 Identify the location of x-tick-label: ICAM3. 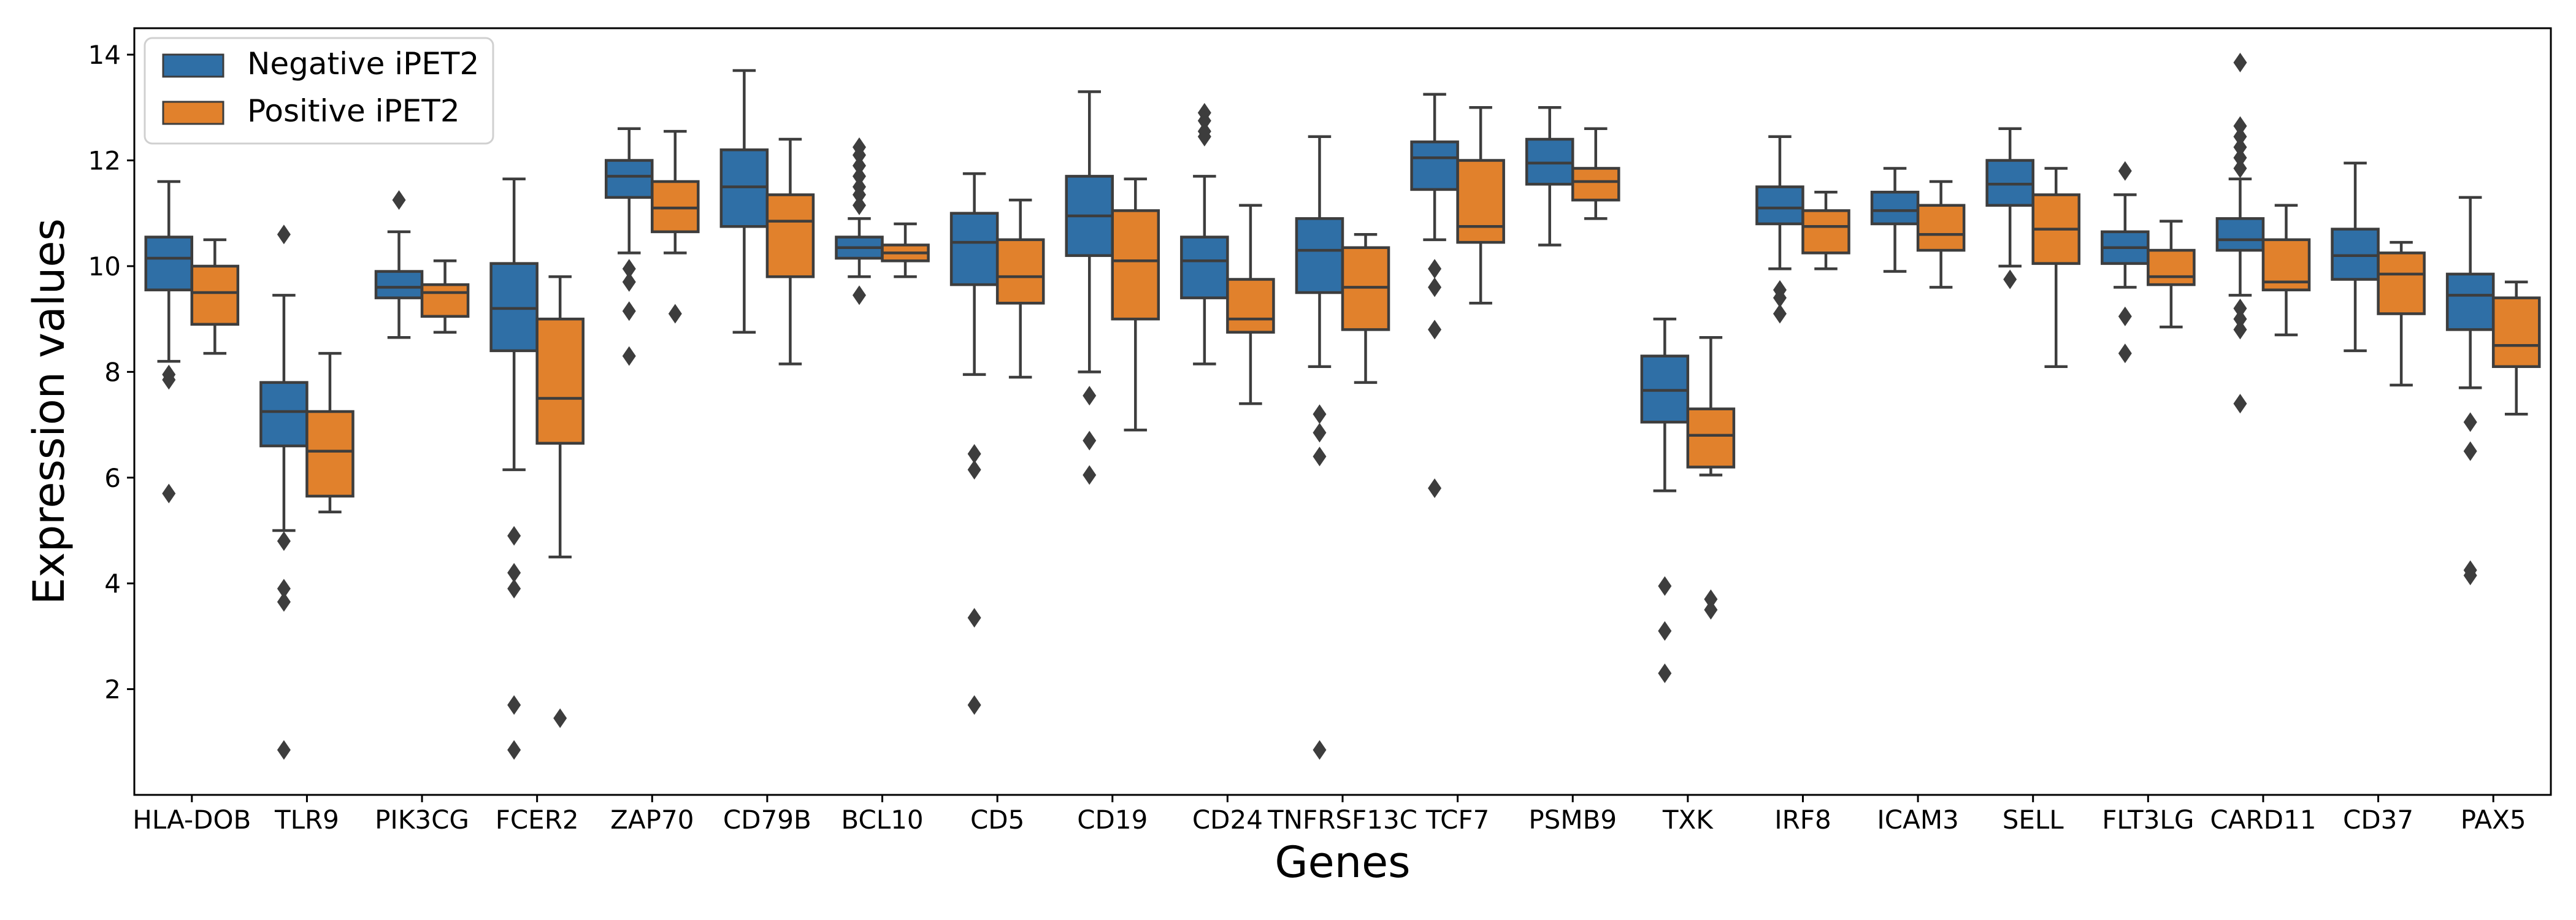
(1917, 820).